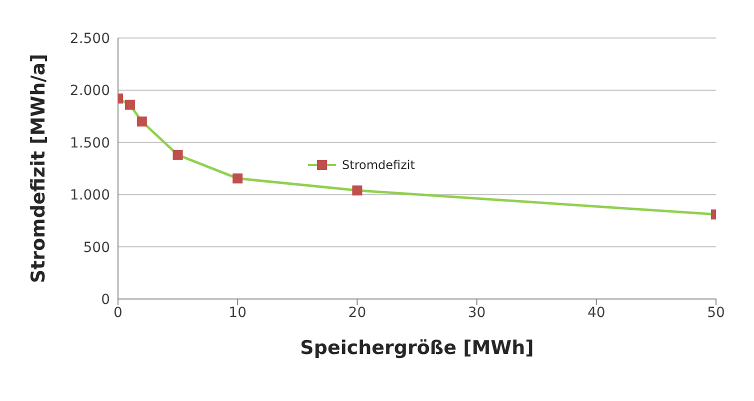 The image size is (754, 401). I want to click on y-tick-label: 2.000, so click(90, 91).